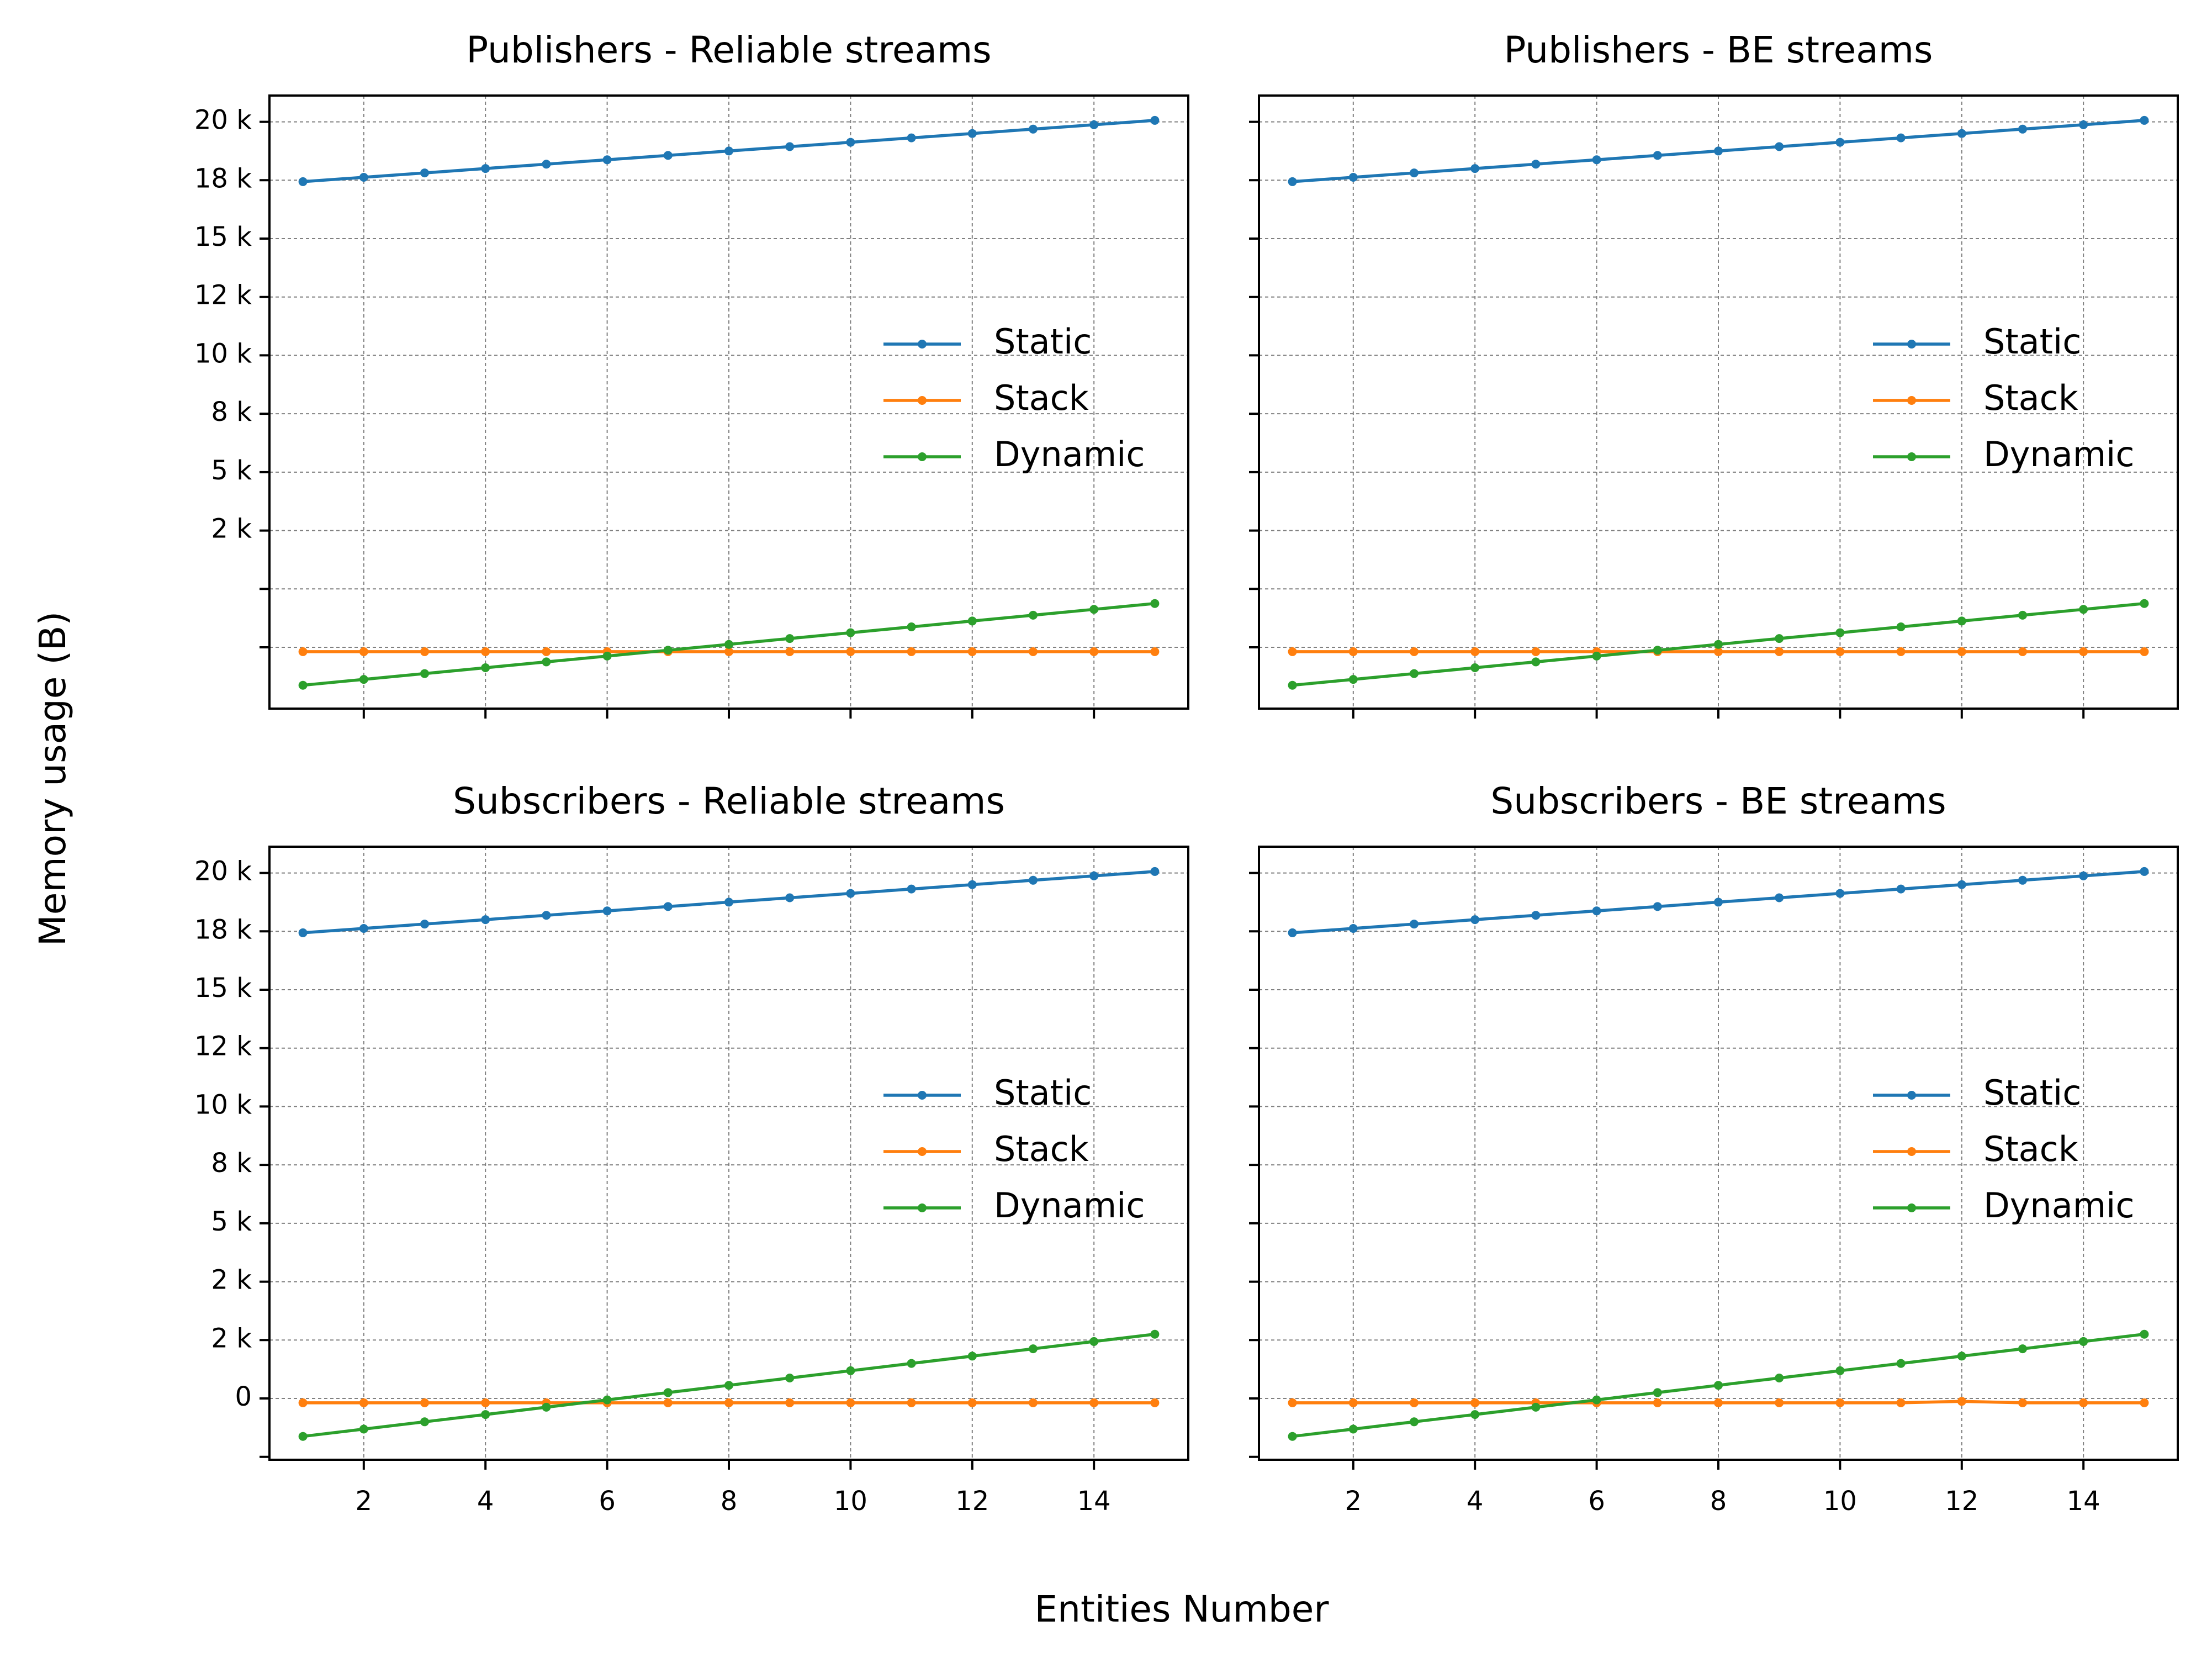 The height and width of the screenshot is (1663, 2212). Describe the element at coordinates (223, 353) in the screenshot. I see `y-tick-label: 10 k` at that location.